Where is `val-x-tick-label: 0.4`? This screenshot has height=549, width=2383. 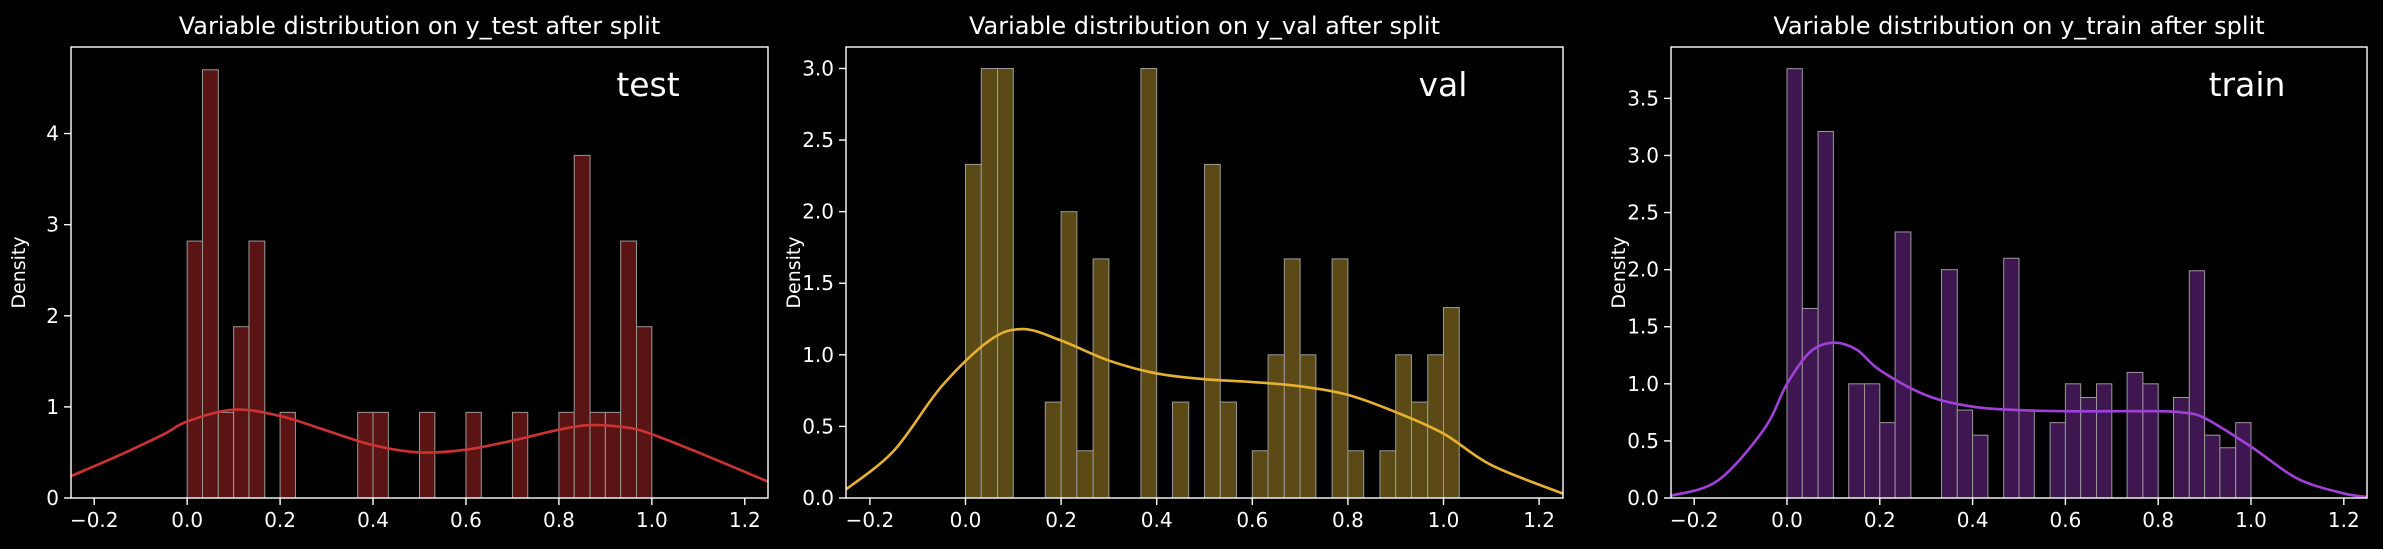 val-x-tick-label: 0.4 is located at coordinates (1157, 520).